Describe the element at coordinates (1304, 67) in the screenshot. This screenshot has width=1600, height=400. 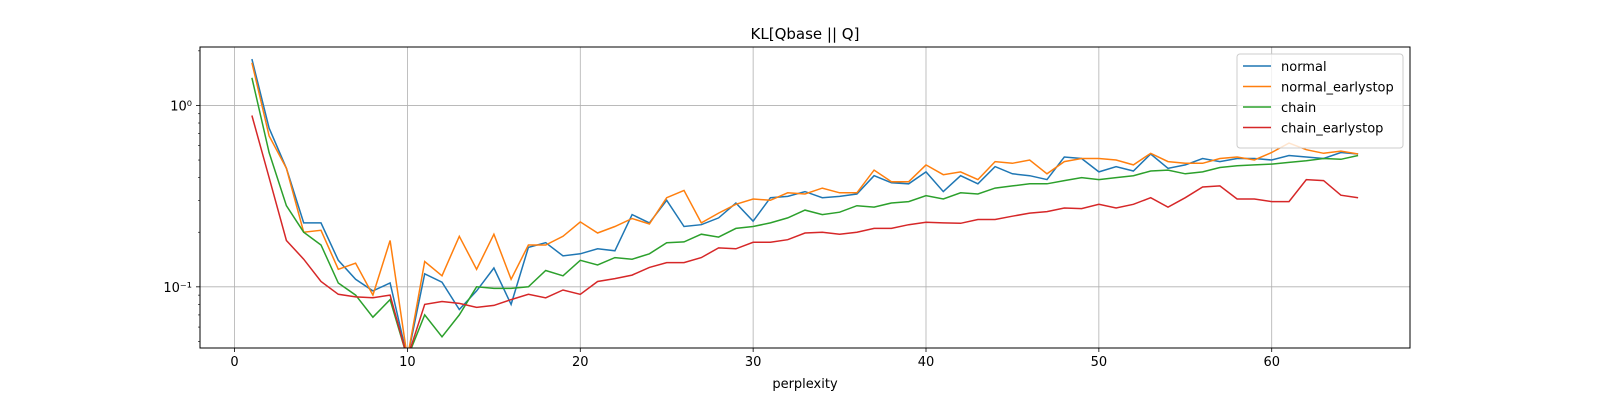
I see `legend-label: normal` at that location.